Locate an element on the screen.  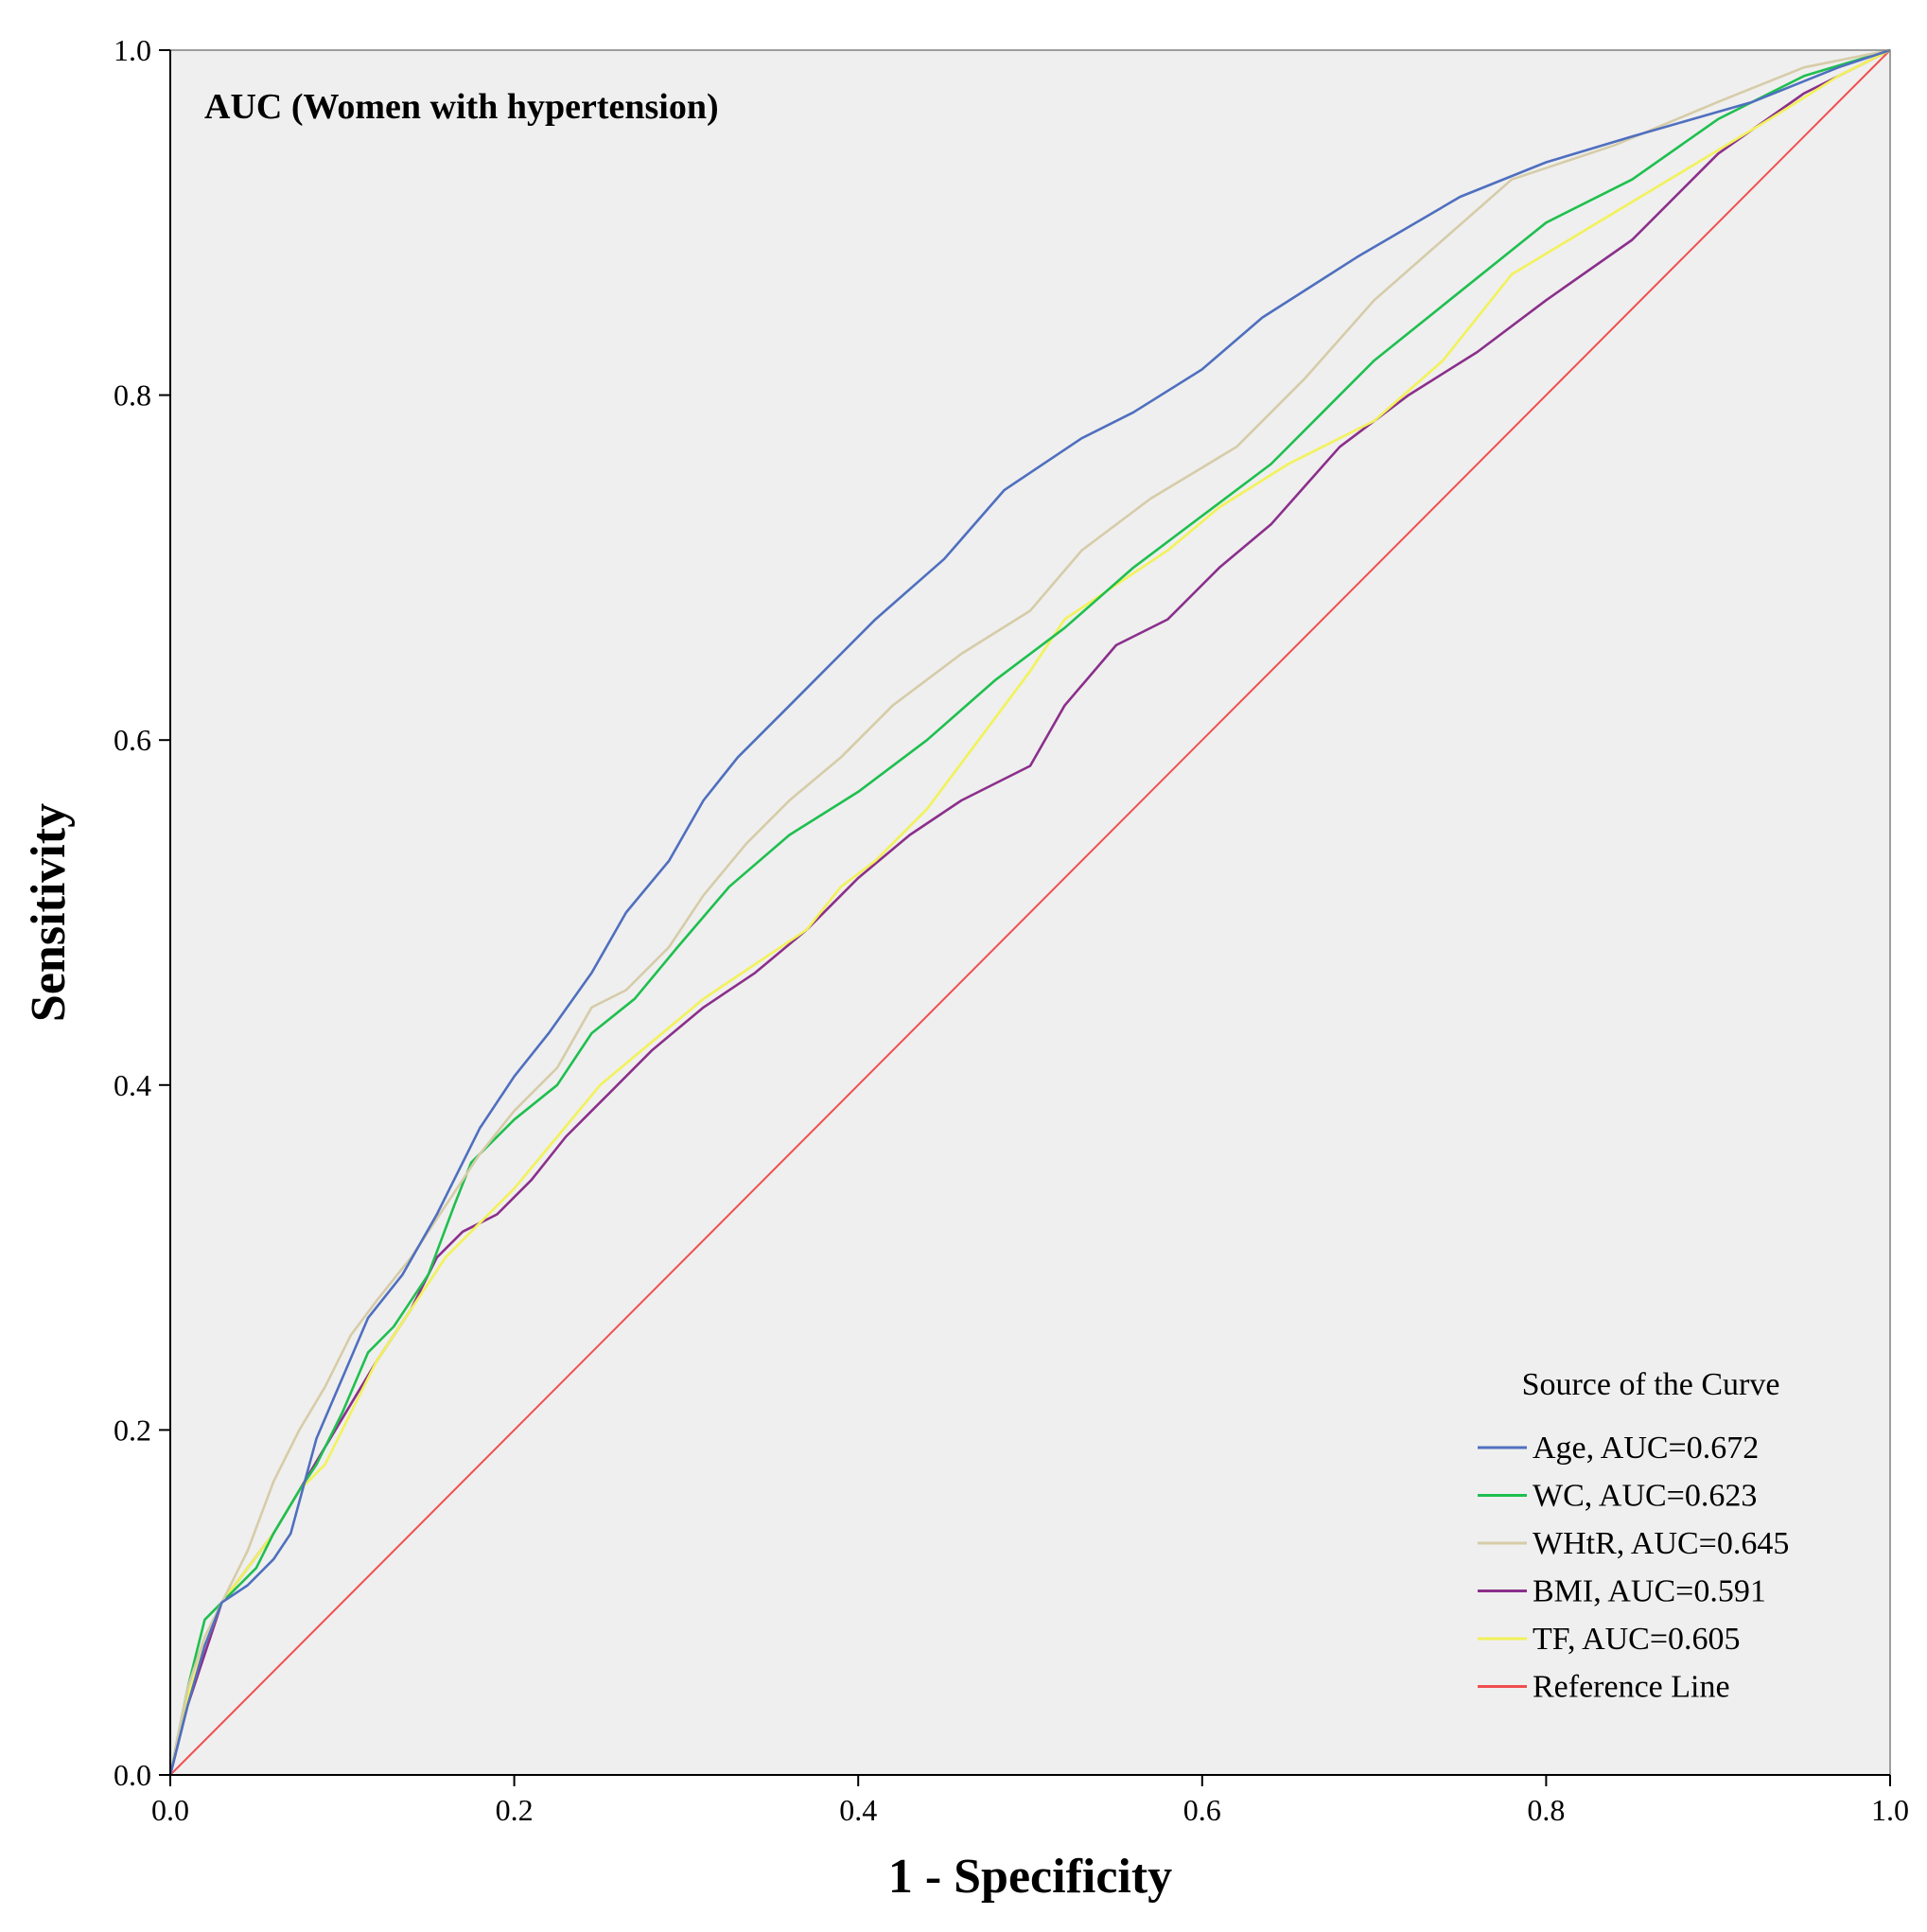
x-tick-label: 0.0 is located at coordinates (170, 1810).